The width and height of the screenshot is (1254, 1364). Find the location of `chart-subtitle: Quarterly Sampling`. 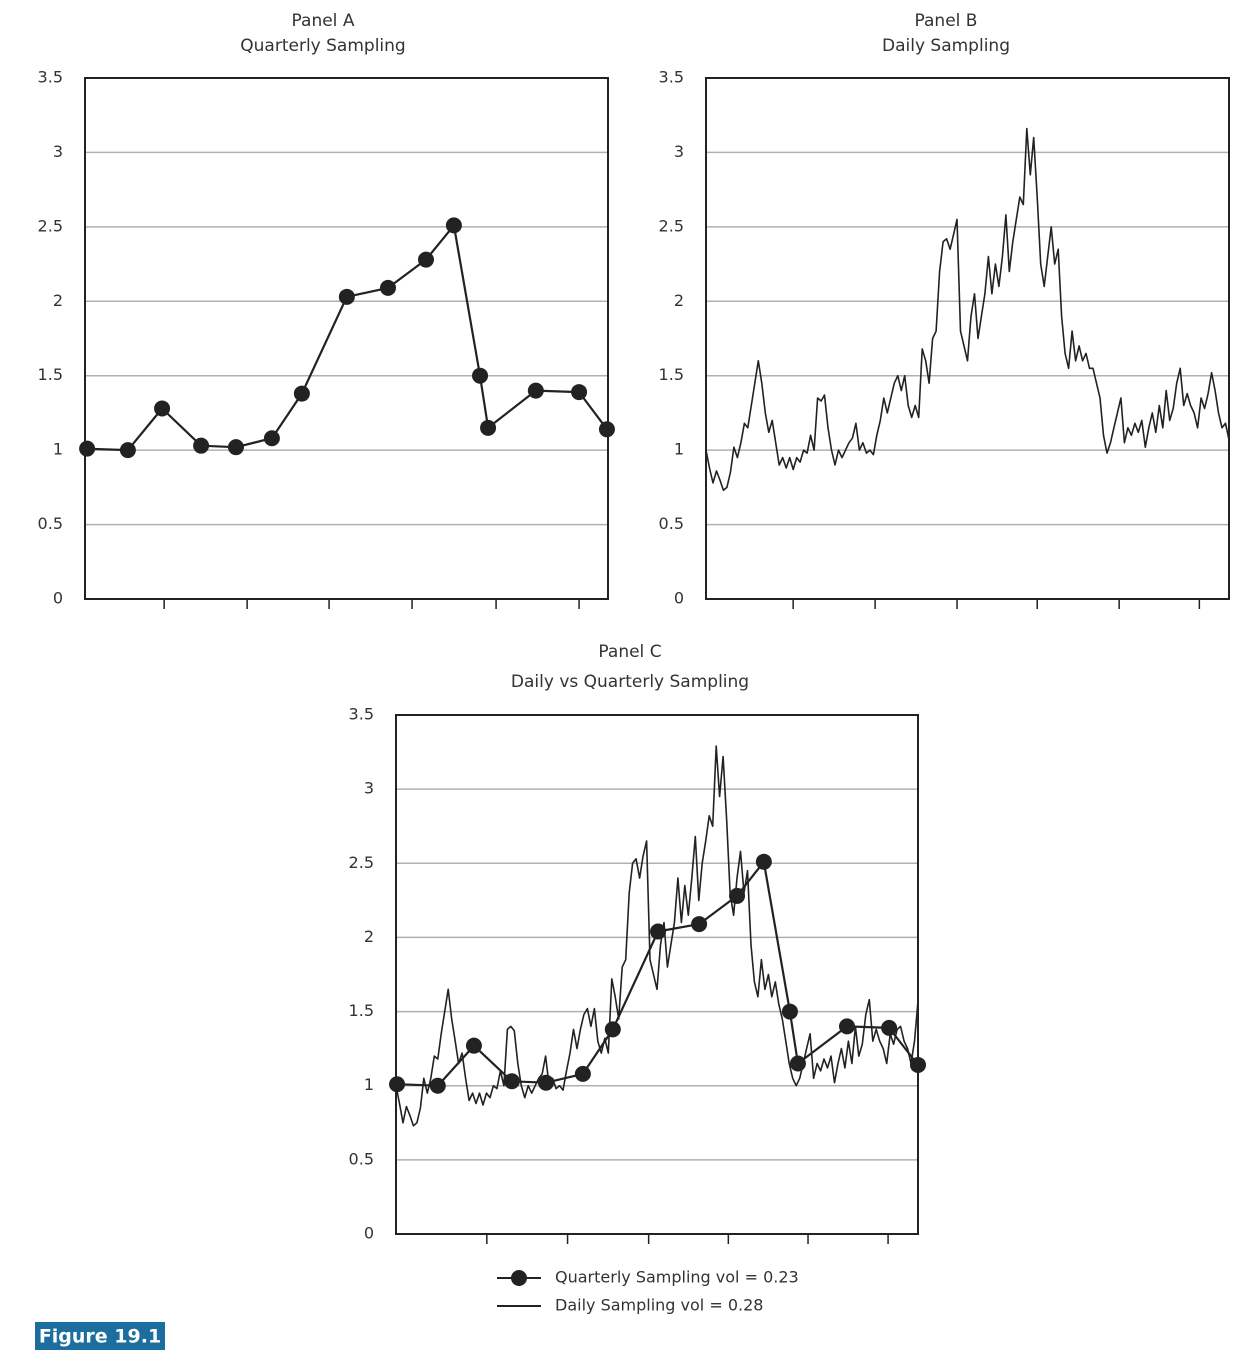

chart-subtitle: Quarterly Sampling is located at coordinates (322, 46).